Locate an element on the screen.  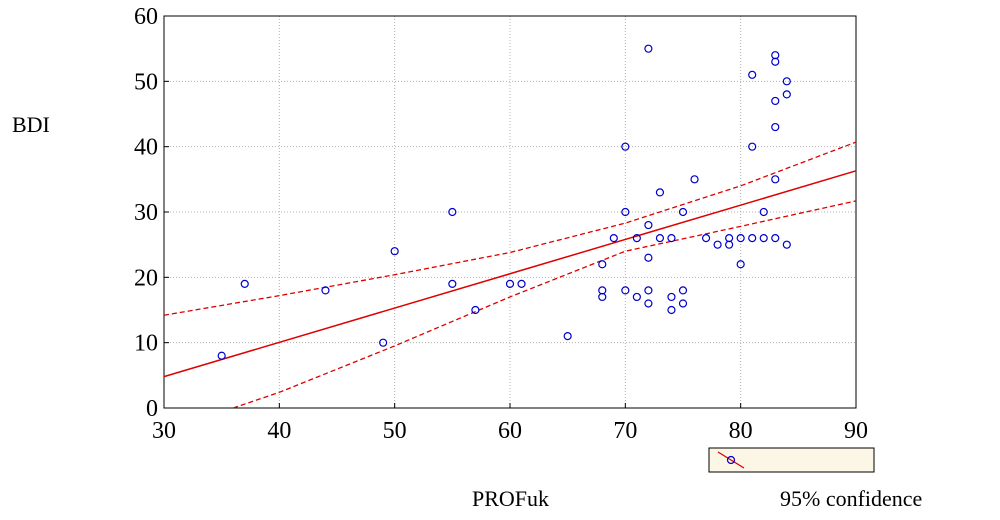
x-axis-label: PROFuk is located at coordinates (511, 498).